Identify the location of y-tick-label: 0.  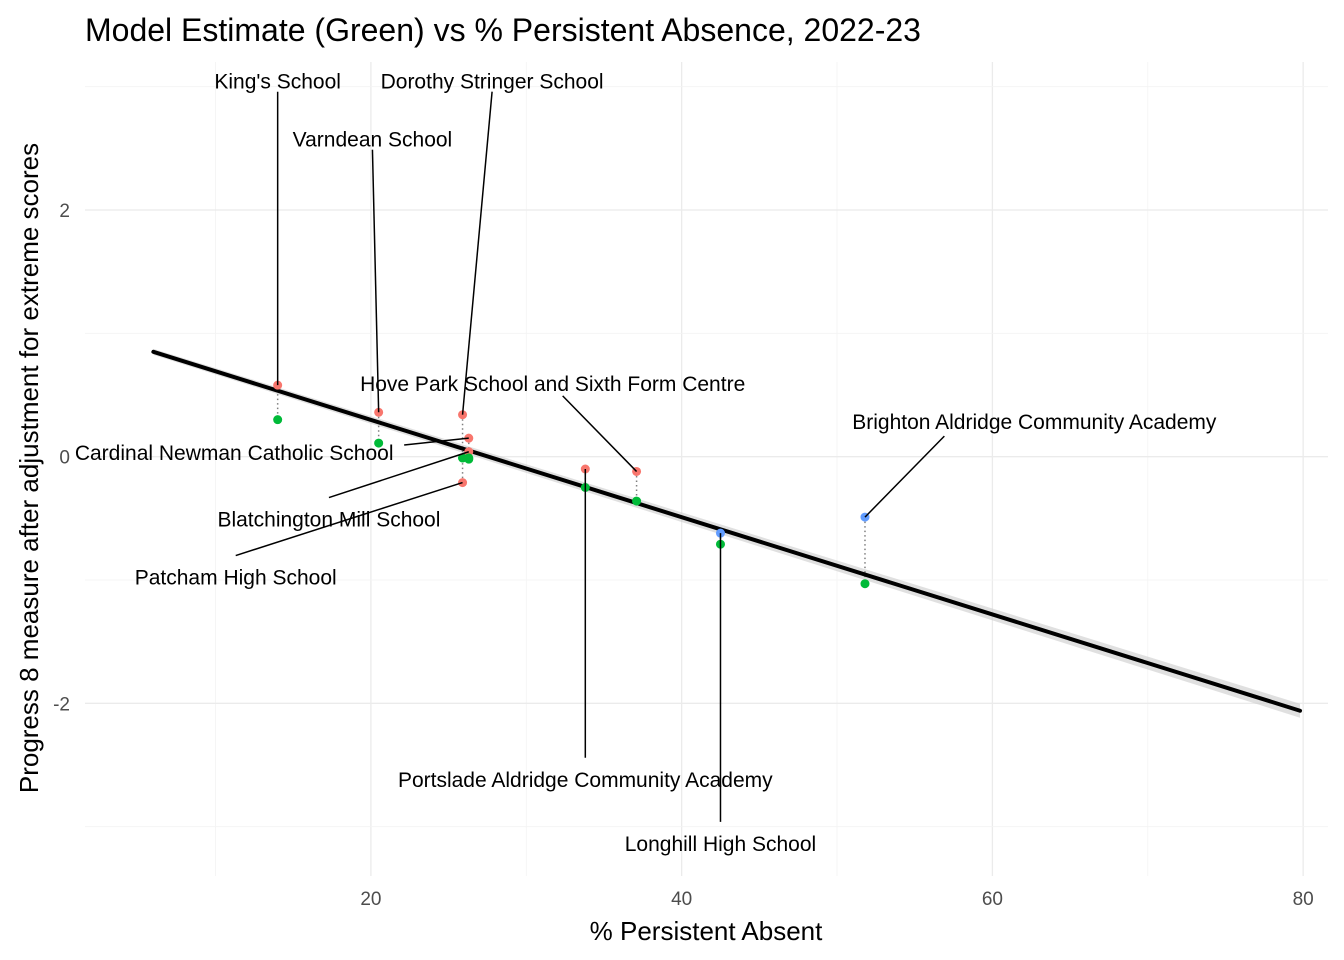
(64, 458).